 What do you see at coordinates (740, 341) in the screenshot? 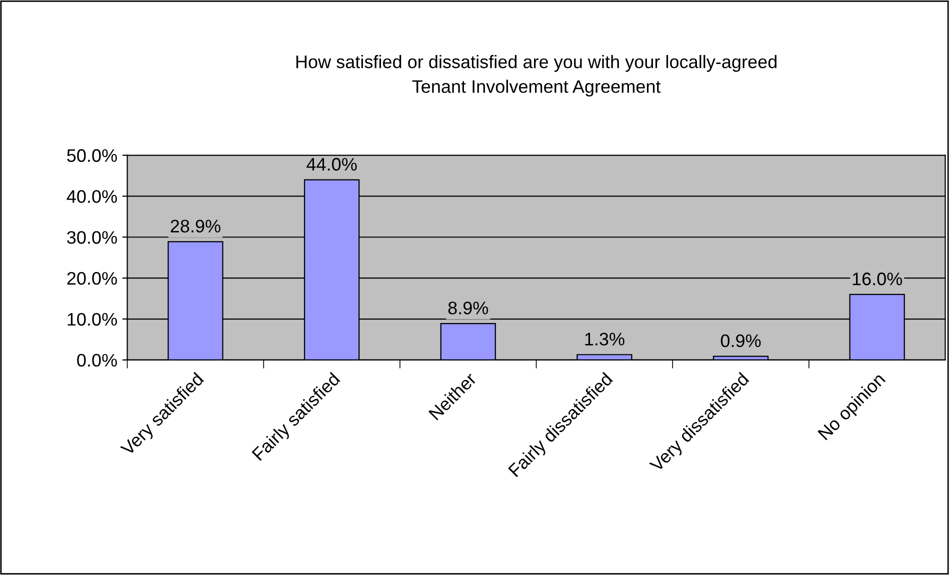
I see `data-label: 0.9%` at bounding box center [740, 341].